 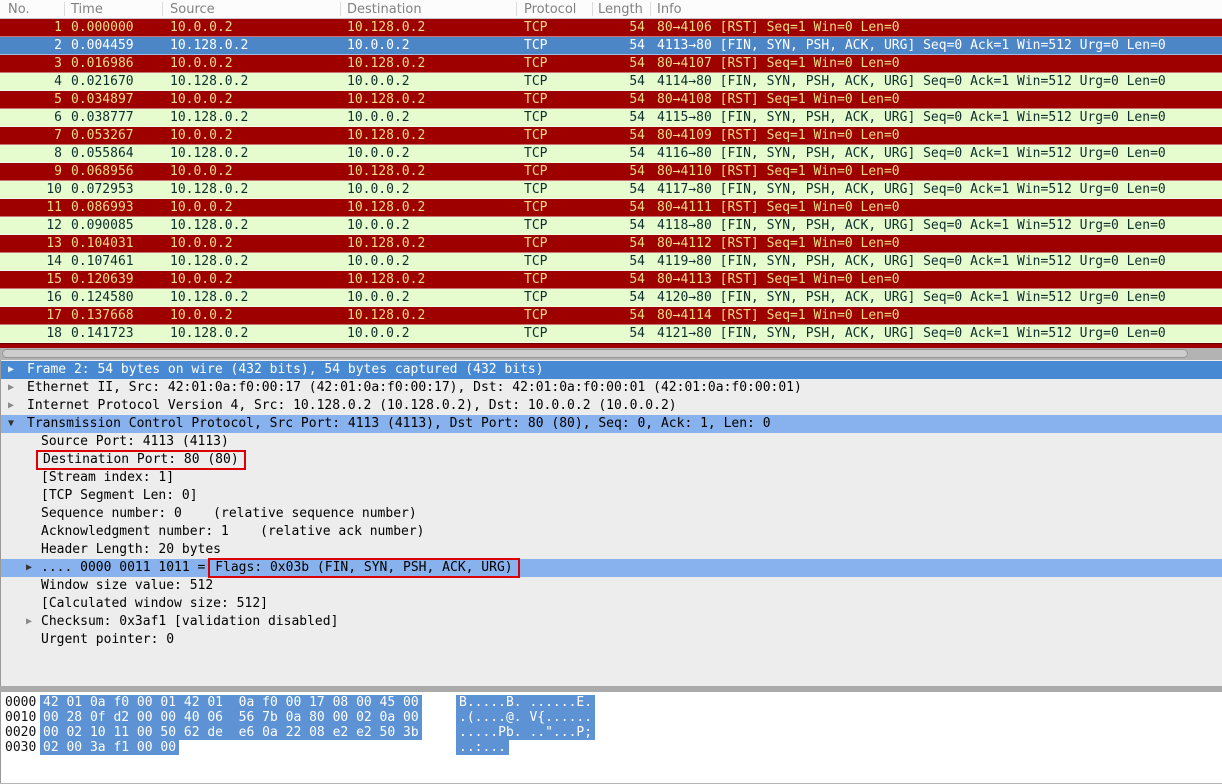 What do you see at coordinates (141, 460) in the screenshot?
I see `detail-text: Destination Port: 80 (80)` at bounding box center [141, 460].